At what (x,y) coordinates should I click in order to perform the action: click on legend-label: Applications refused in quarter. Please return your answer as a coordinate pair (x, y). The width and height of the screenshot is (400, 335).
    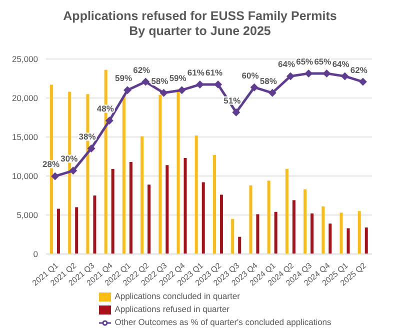
    Looking at the image, I should click on (172, 309).